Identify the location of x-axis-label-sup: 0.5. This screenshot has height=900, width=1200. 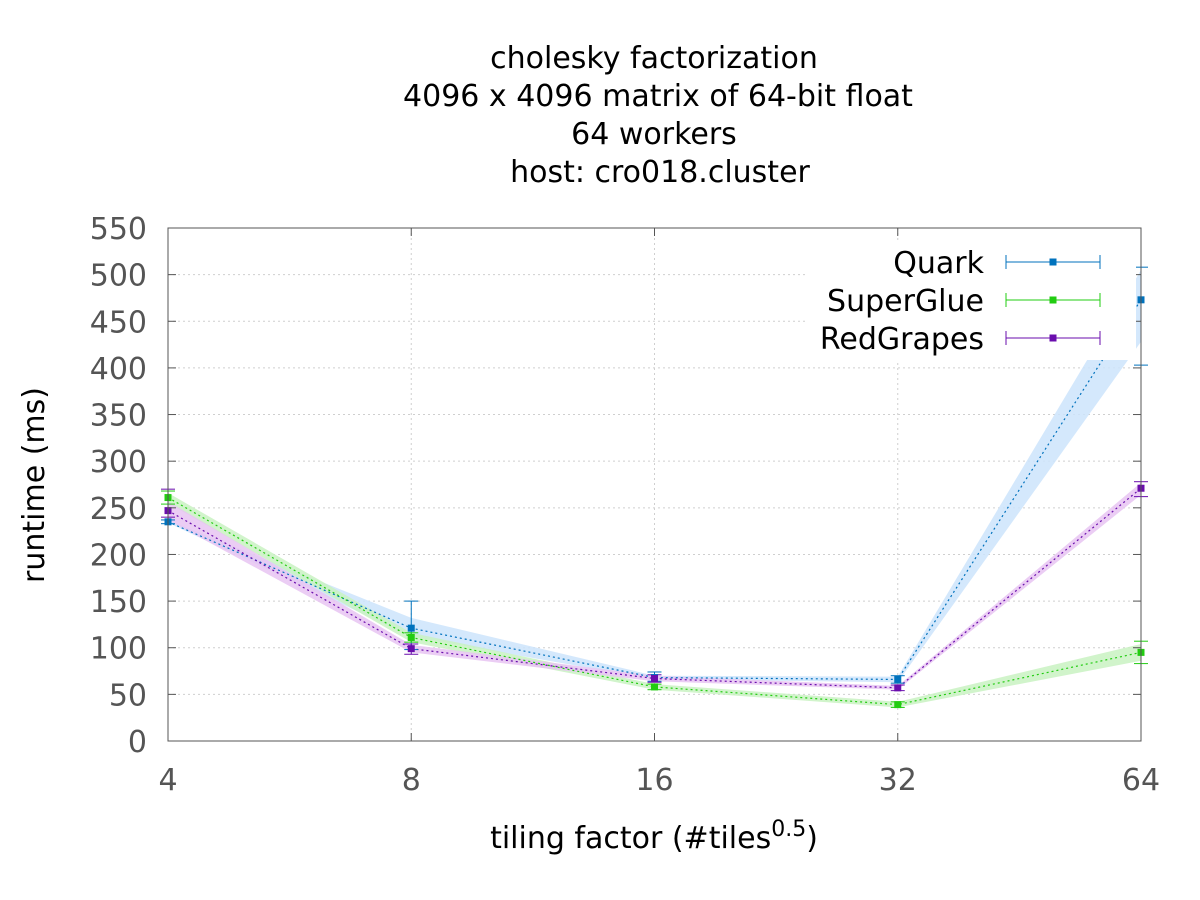
(788, 829).